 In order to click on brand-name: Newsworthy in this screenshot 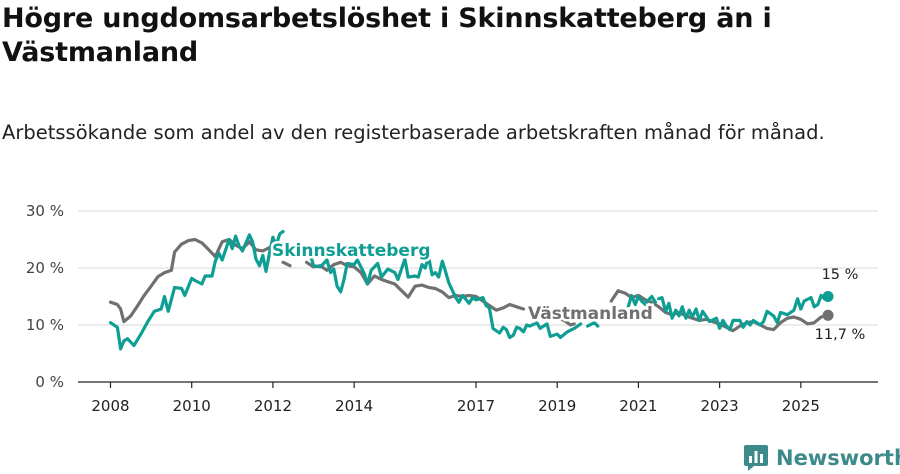, I will do `click(838, 458)`.